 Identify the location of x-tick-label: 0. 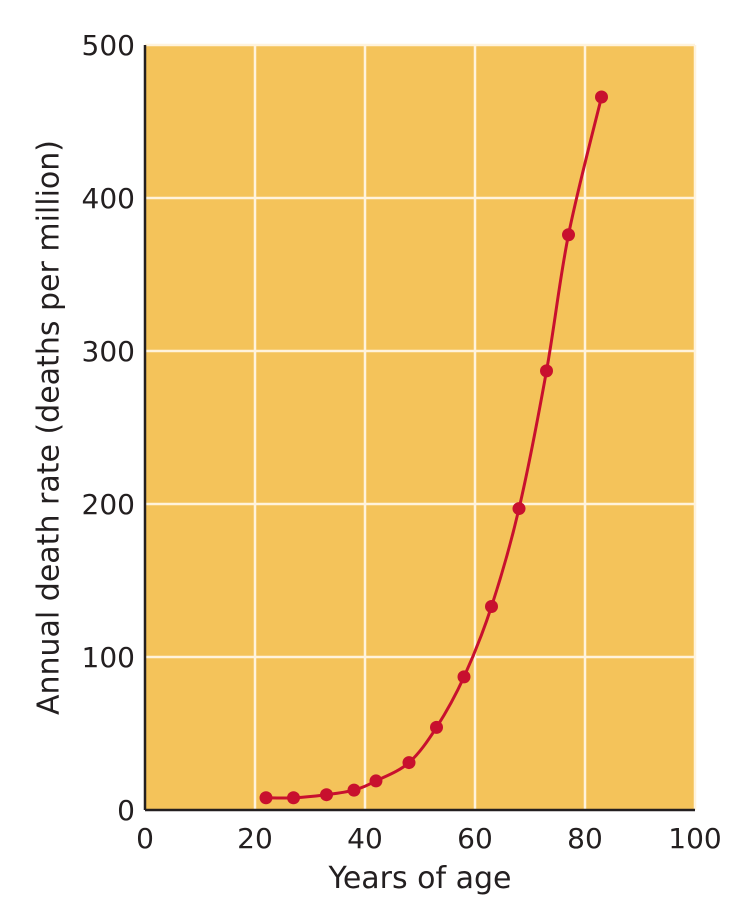
(145, 838).